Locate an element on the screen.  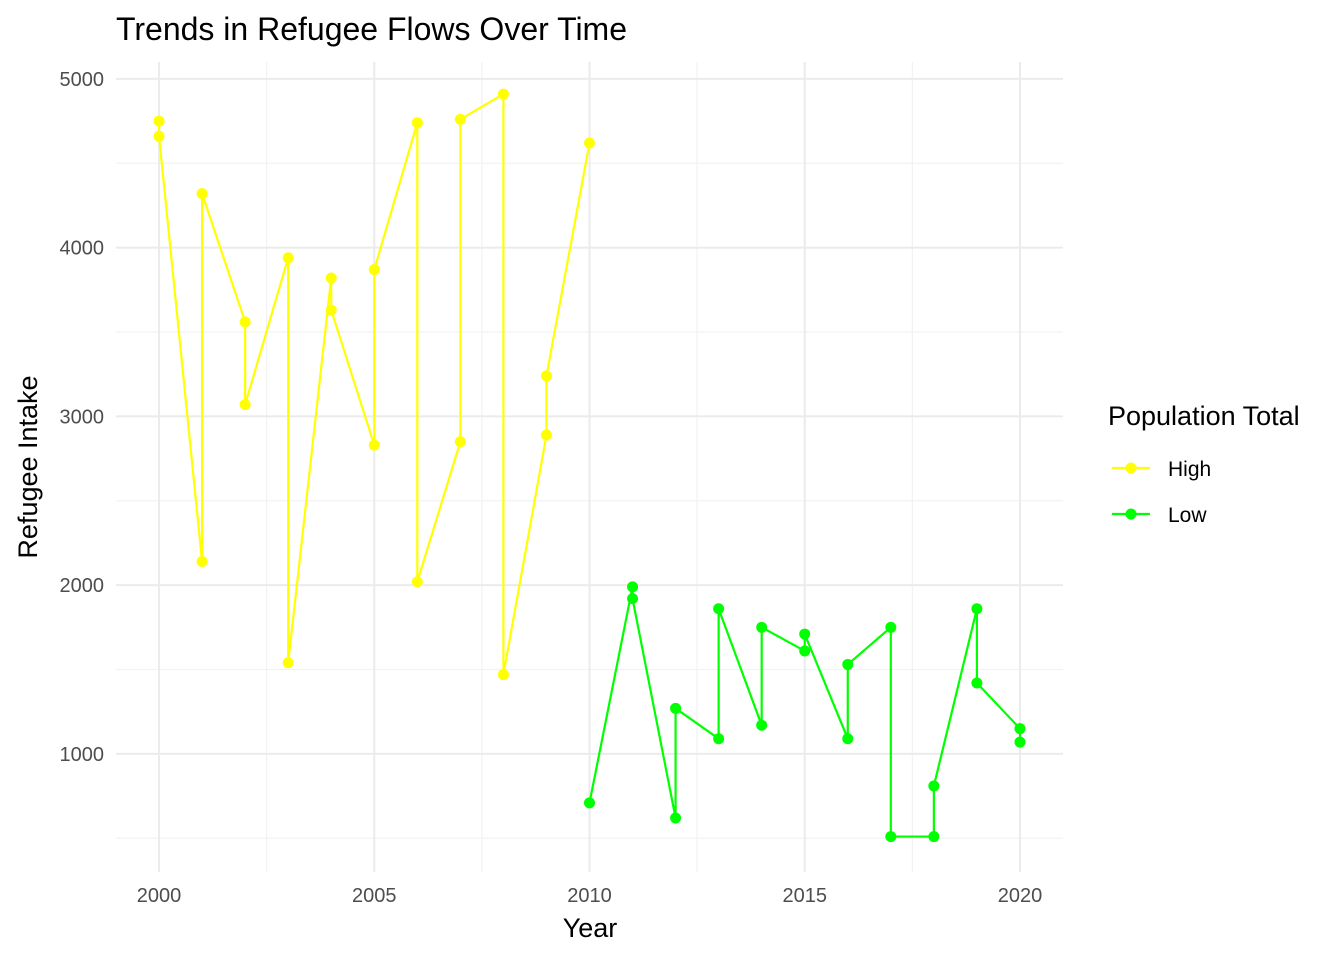
x-tick-label: 2010 is located at coordinates (589, 896).